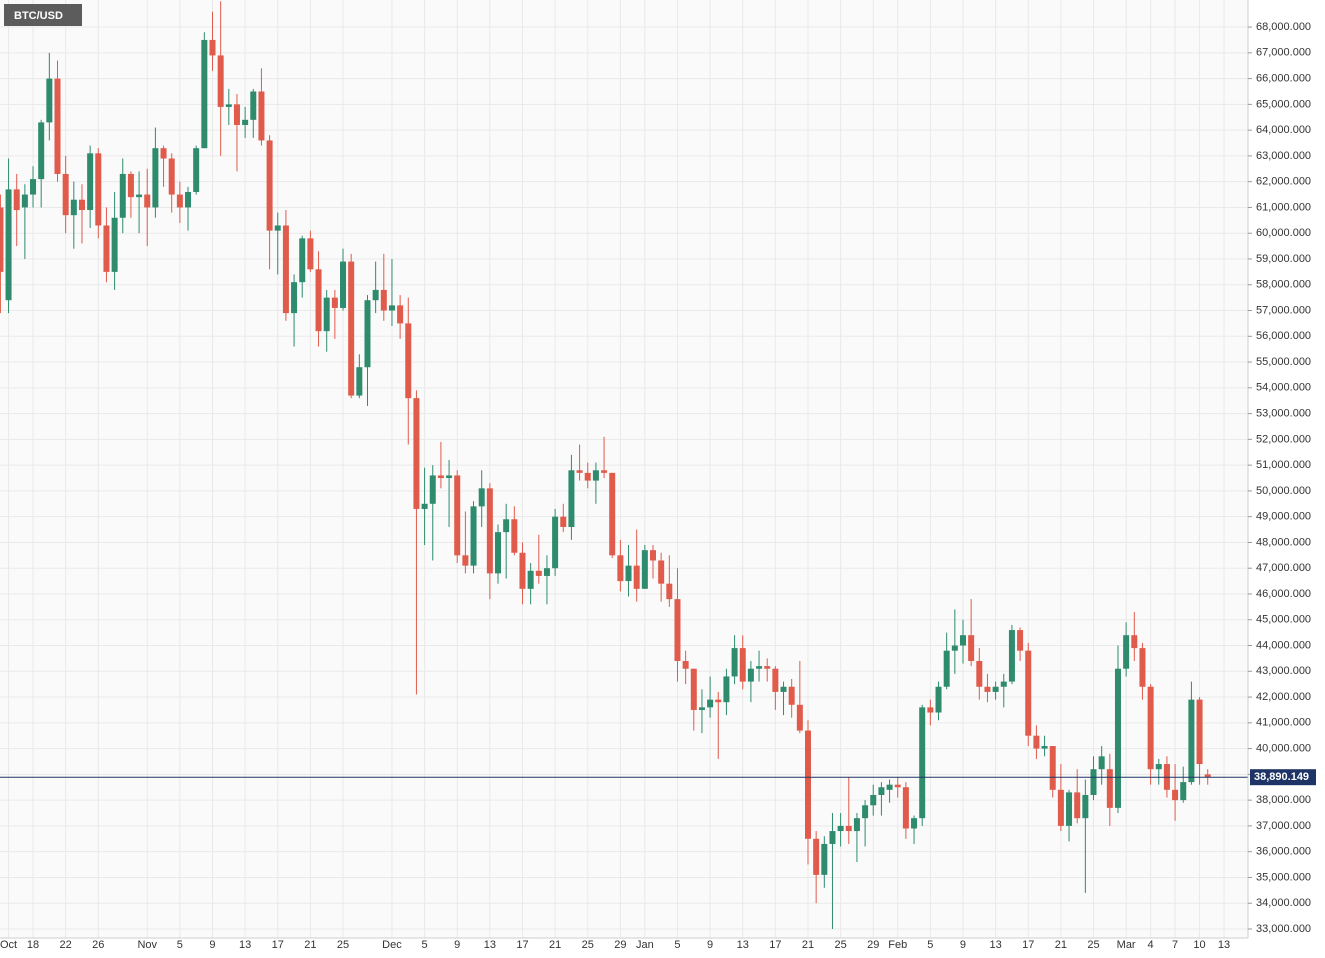  I want to click on y-tick-label: 54,000.000, so click(1283, 388).